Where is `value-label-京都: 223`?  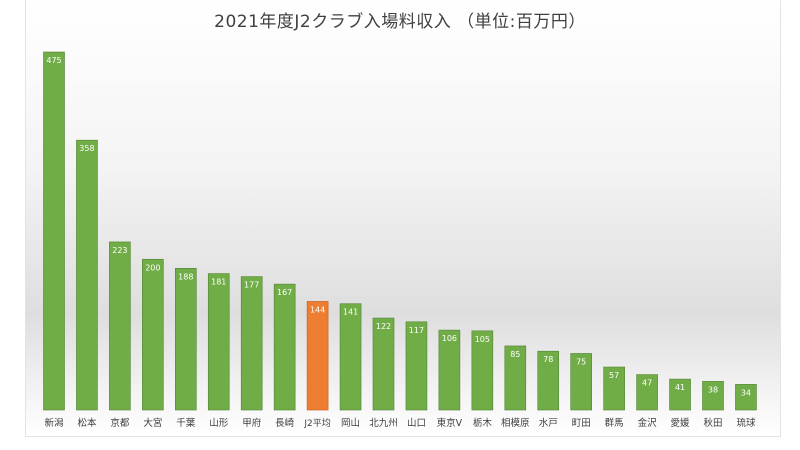
value-label-京都: 223 is located at coordinates (119, 250).